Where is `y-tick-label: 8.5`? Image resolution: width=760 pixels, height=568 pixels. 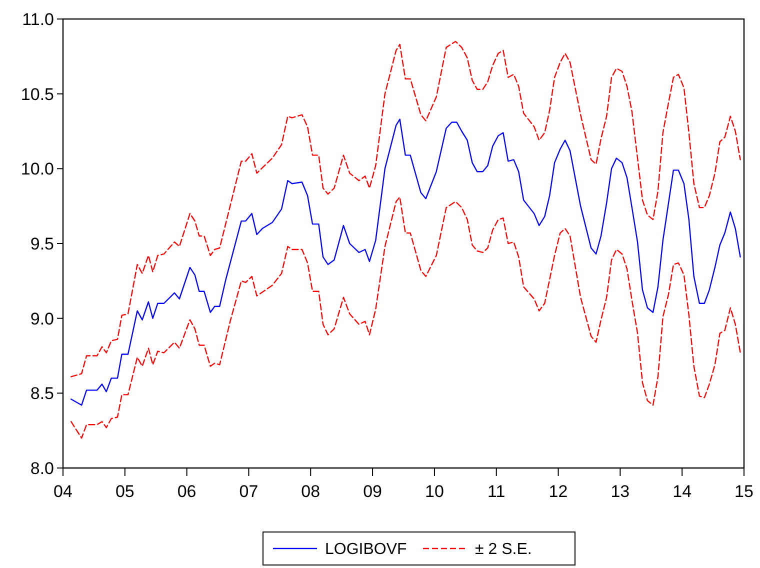 y-tick-label: 8.5 is located at coordinates (42, 394).